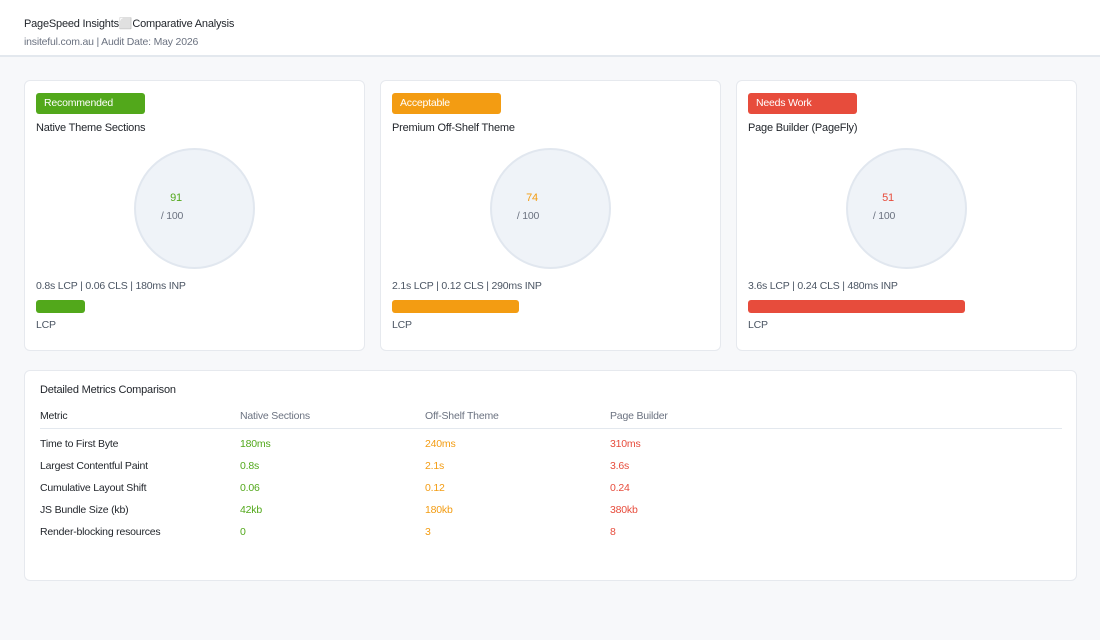  I want to click on score-value: 51, so click(888, 198).